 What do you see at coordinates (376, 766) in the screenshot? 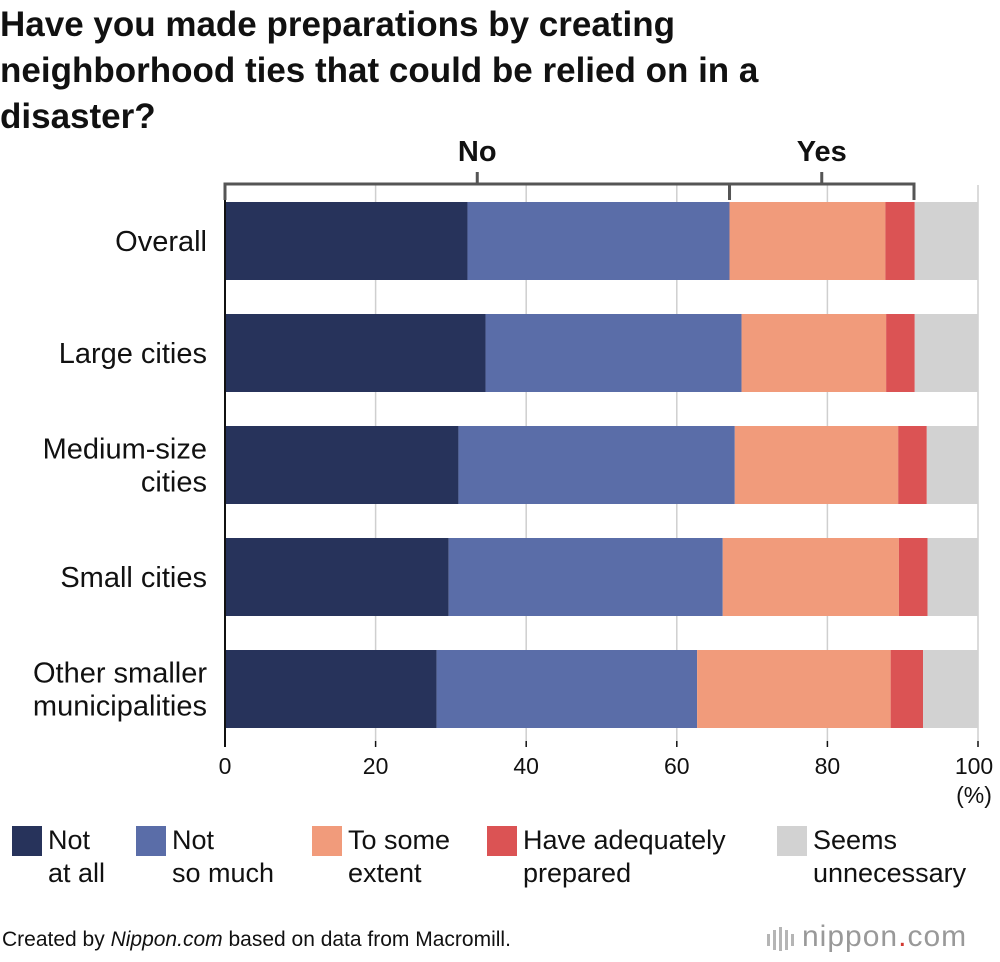
I see `x-tick-label-20: 20` at bounding box center [376, 766].